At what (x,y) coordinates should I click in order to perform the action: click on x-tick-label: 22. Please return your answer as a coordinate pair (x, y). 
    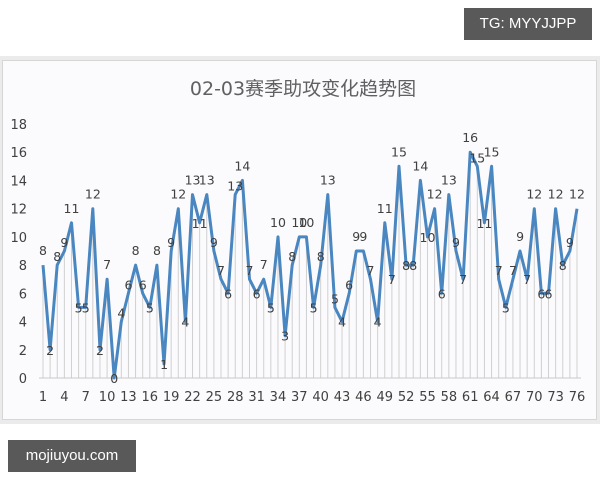
    Looking at the image, I should click on (192, 397).